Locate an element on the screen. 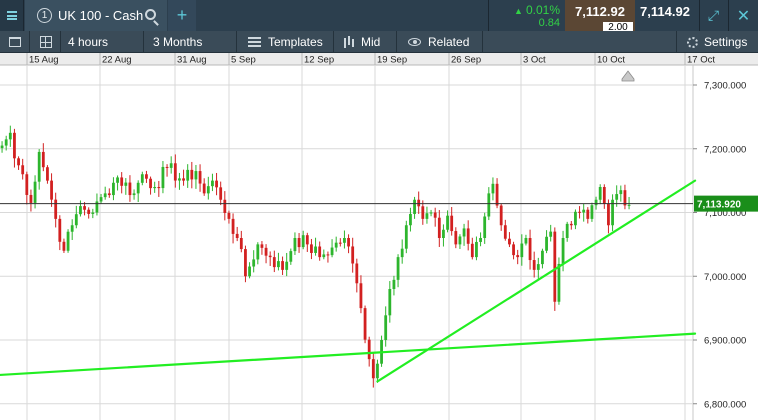 Image resolution: width=758 pixels, height=420 pixels. add-tab-button: + is located at coordinates (182, 15).